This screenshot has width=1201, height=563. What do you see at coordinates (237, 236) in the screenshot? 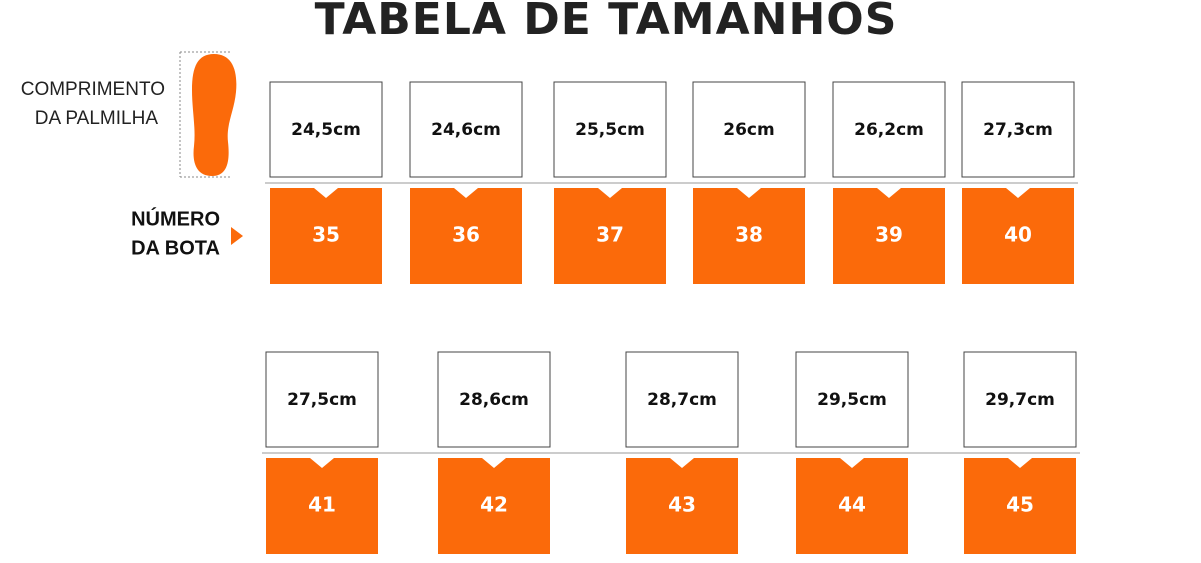
I see `arrow` at bounding box center [237, 236].